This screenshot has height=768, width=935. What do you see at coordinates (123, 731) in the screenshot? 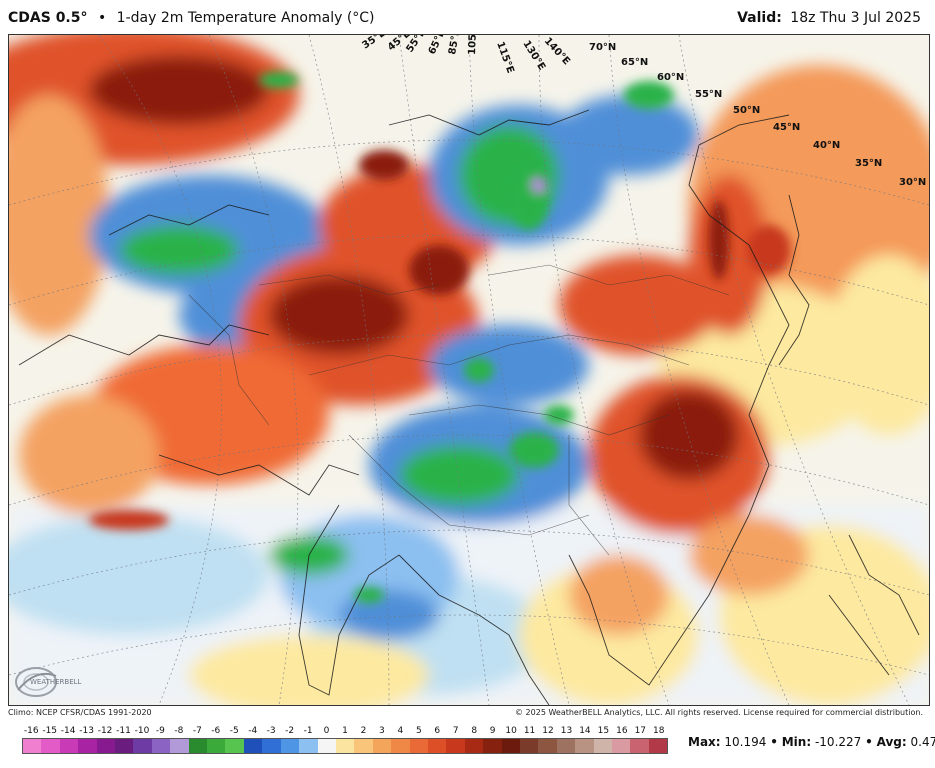
I see `colorbar-tick-label: -11` at bounding box center [123, 731].